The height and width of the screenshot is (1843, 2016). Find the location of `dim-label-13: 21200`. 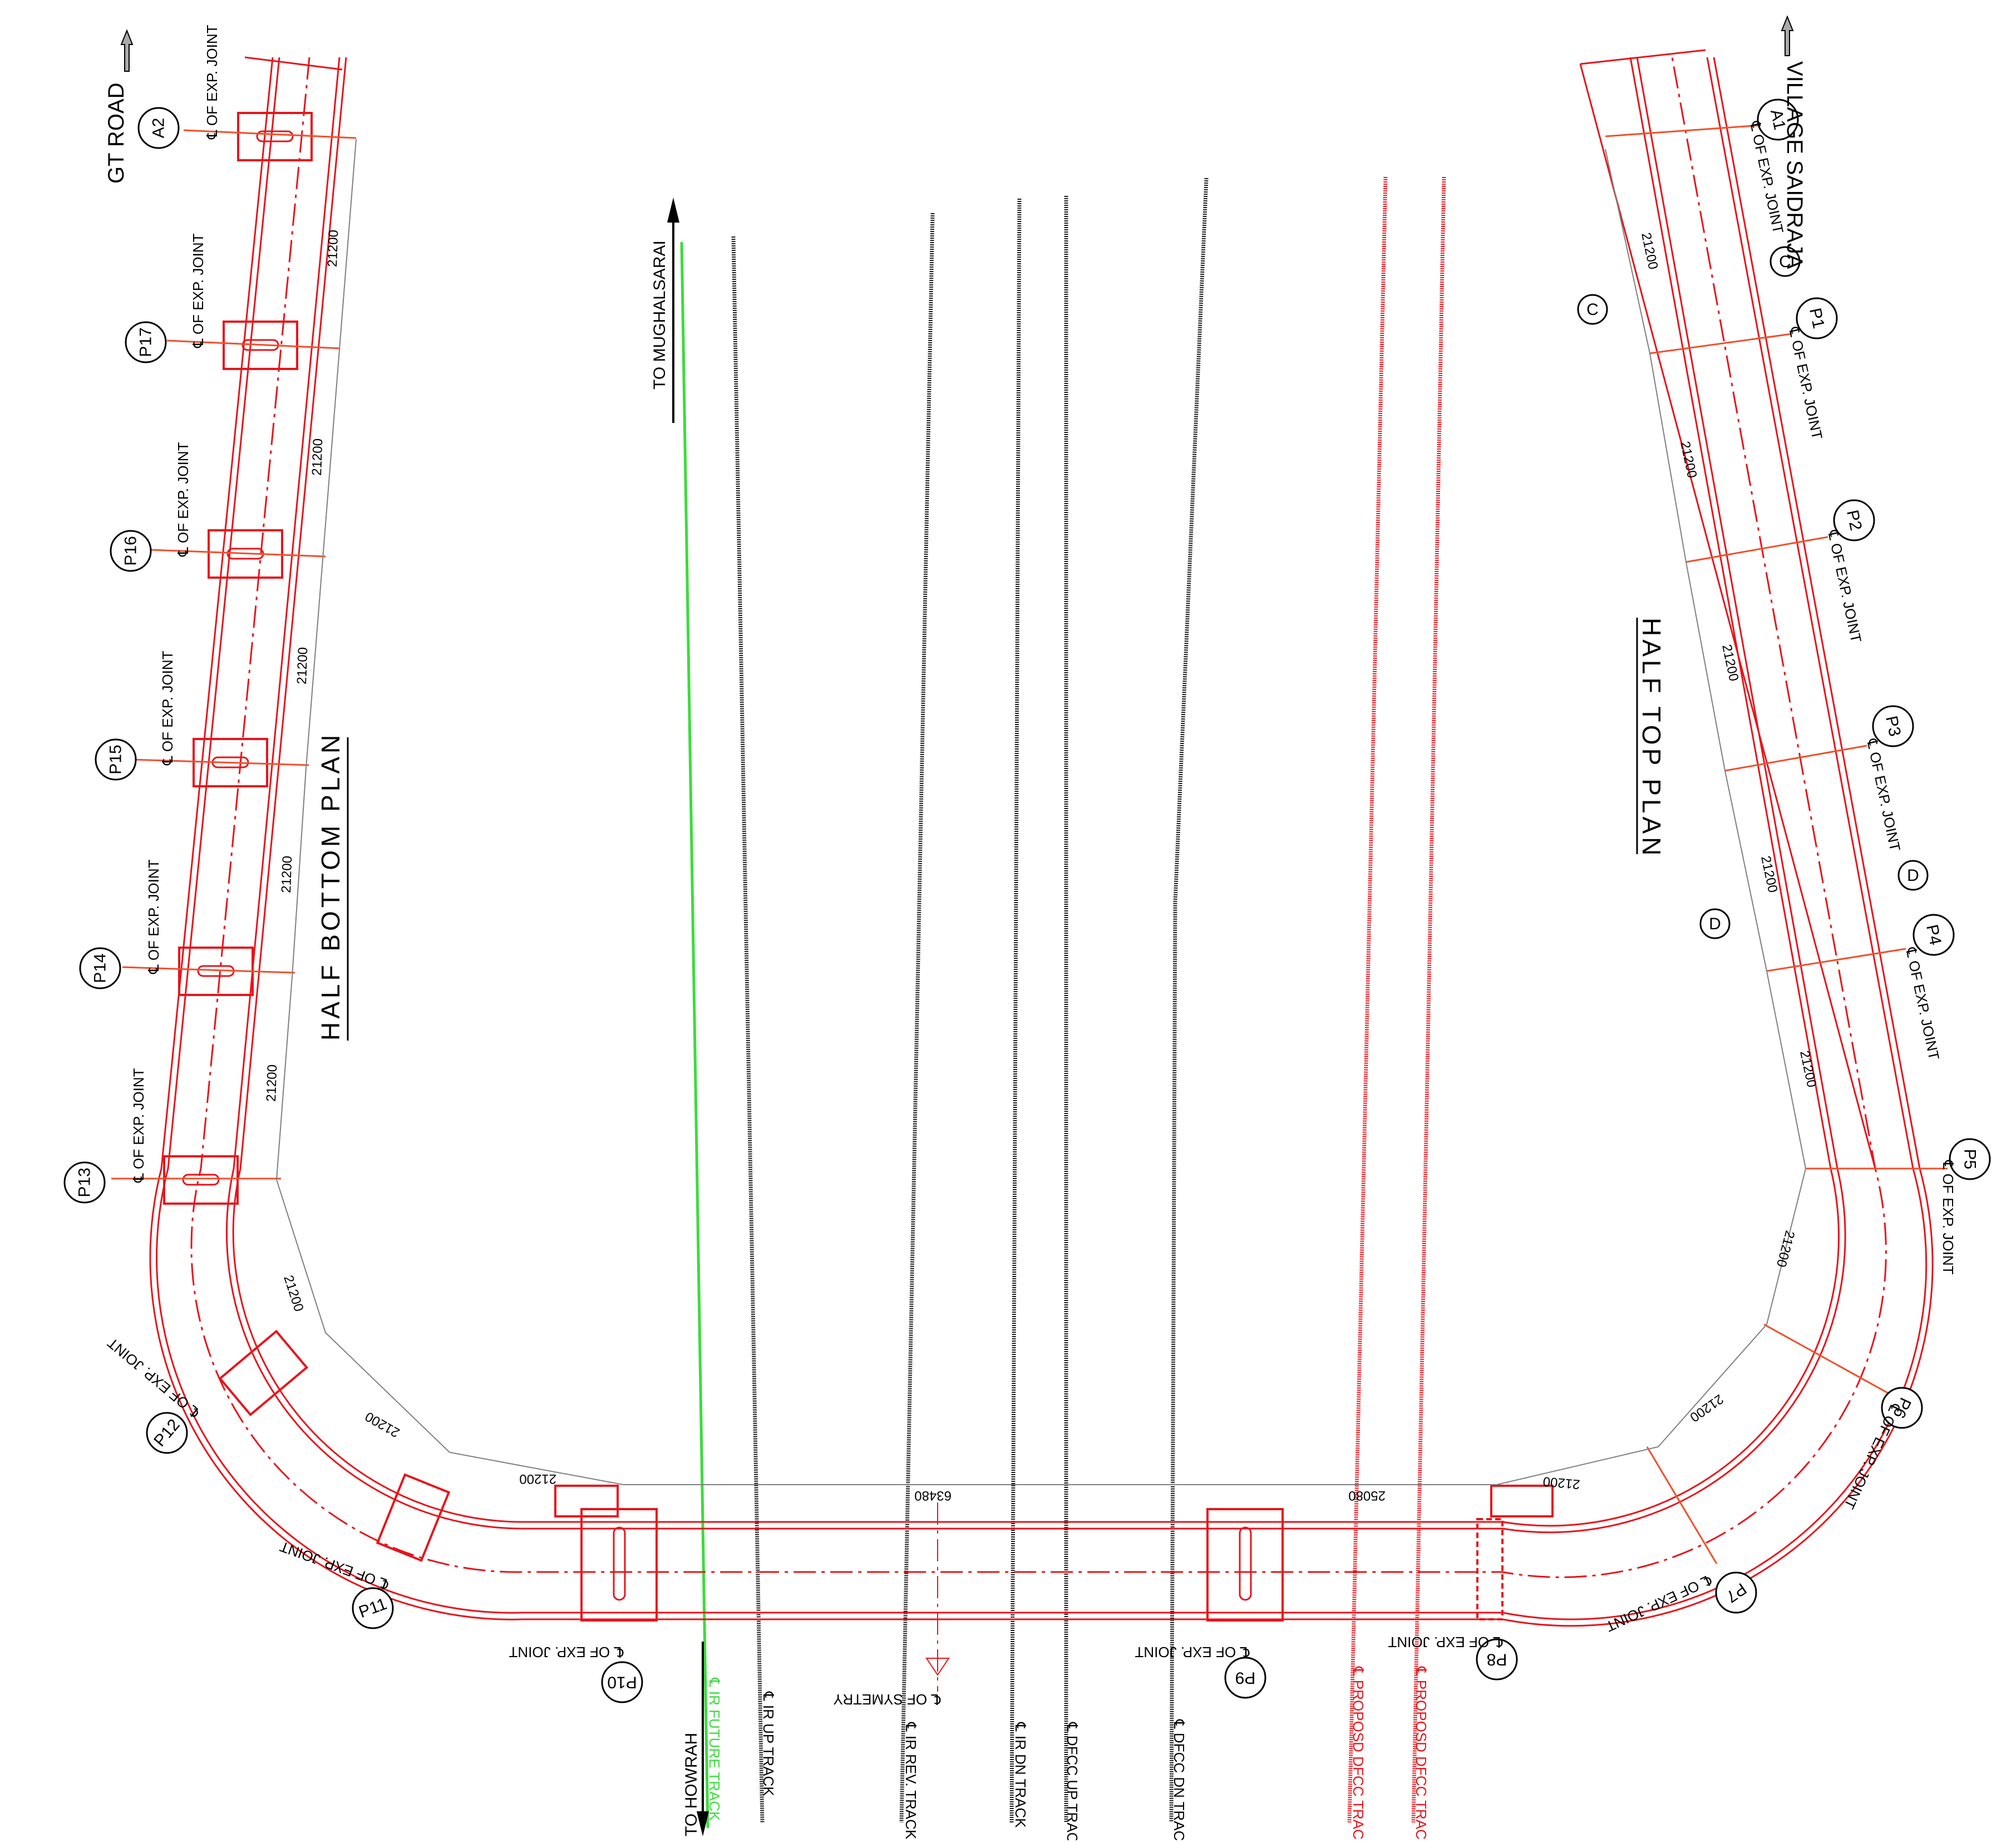

dim-label-13: 21200 is located at coordinates (1769, 874).